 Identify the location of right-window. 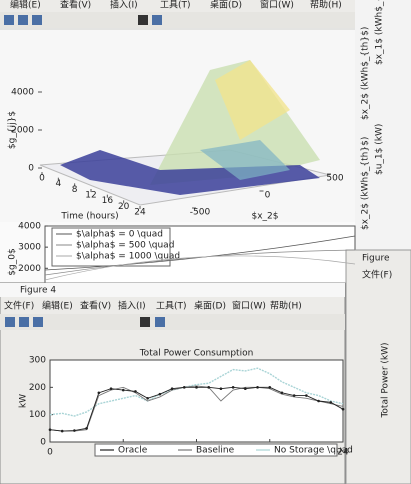
(378, 366).